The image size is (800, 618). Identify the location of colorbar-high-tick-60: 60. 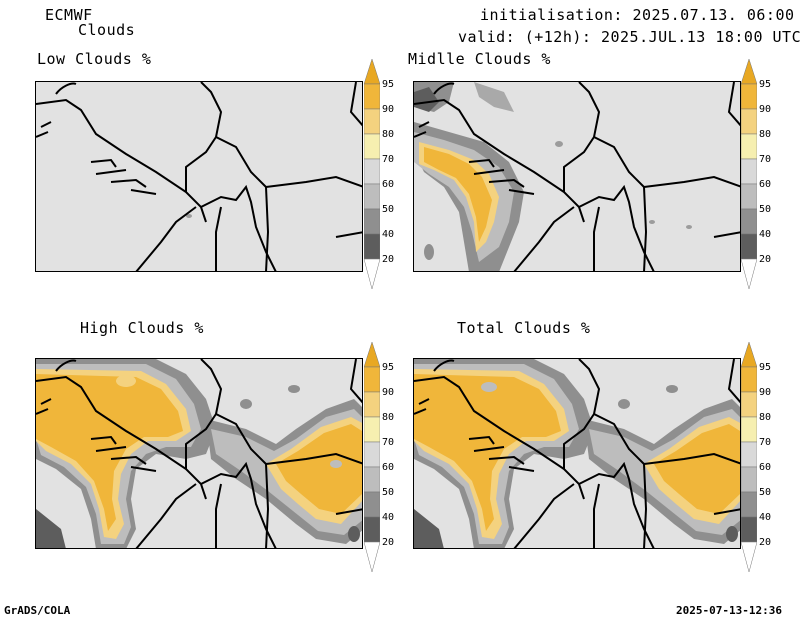
(388, 467).